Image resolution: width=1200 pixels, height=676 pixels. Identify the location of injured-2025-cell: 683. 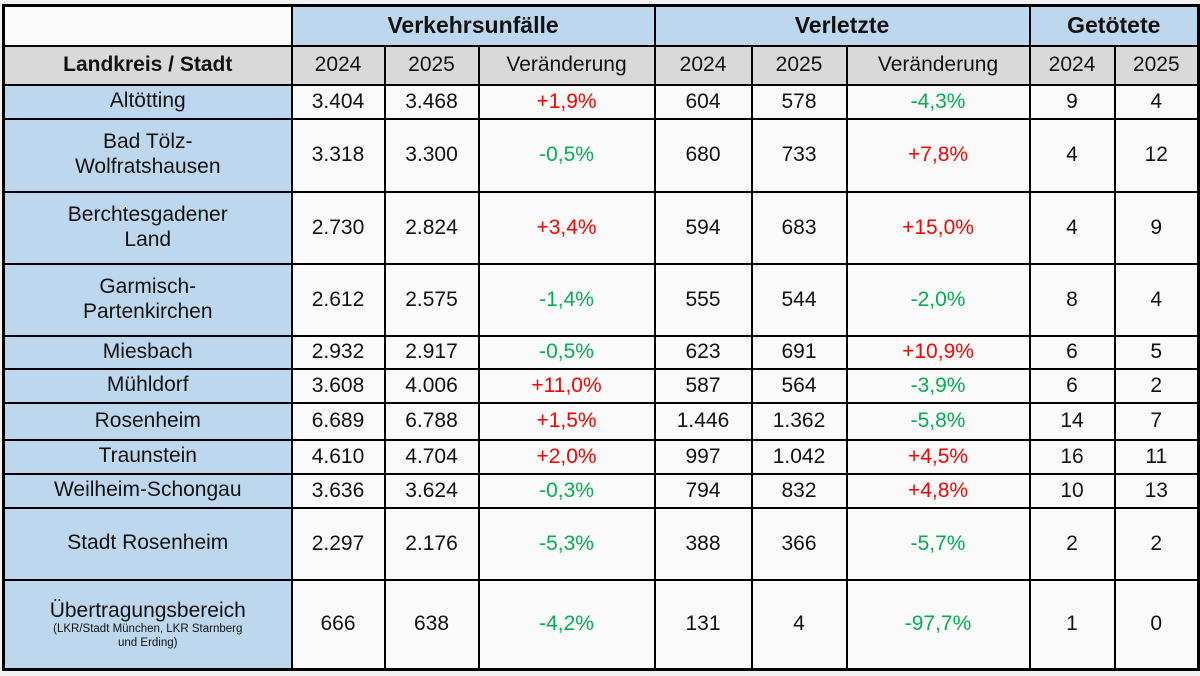
(799, 227).